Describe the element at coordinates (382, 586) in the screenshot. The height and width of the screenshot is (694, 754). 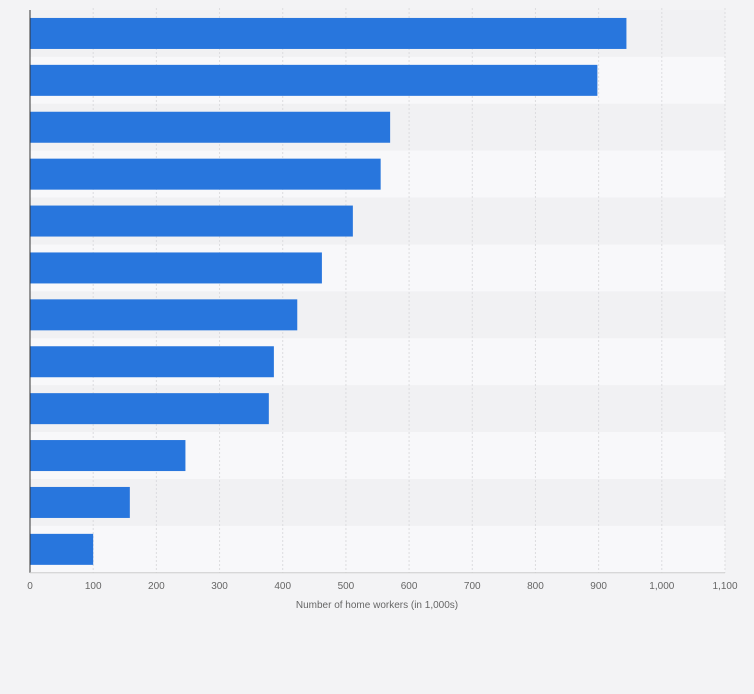
I see `x-tick-labels: 0 100 200 300 400 500 600 700 800 900 1,000 1,100` at that location.